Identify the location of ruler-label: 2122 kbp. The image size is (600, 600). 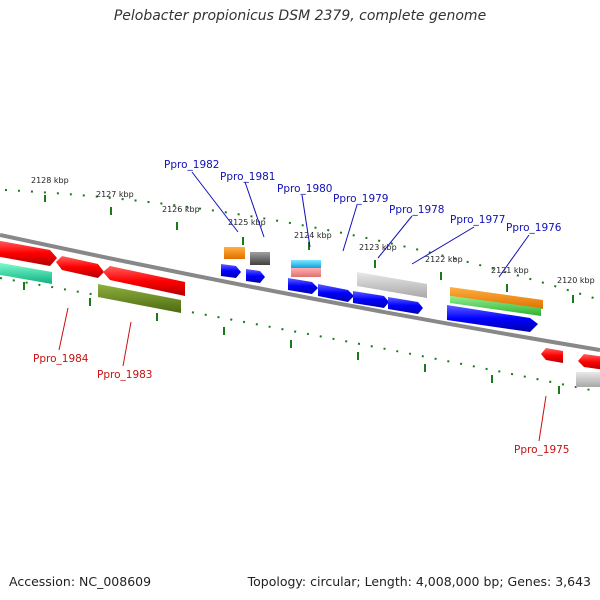
(444, 259).